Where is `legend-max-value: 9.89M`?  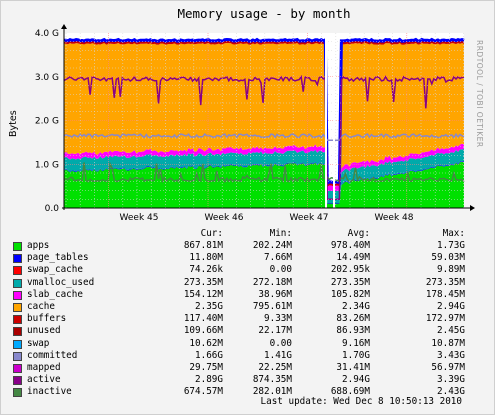 legend-max-value: 9.89M is located at coordinates (451, 270).